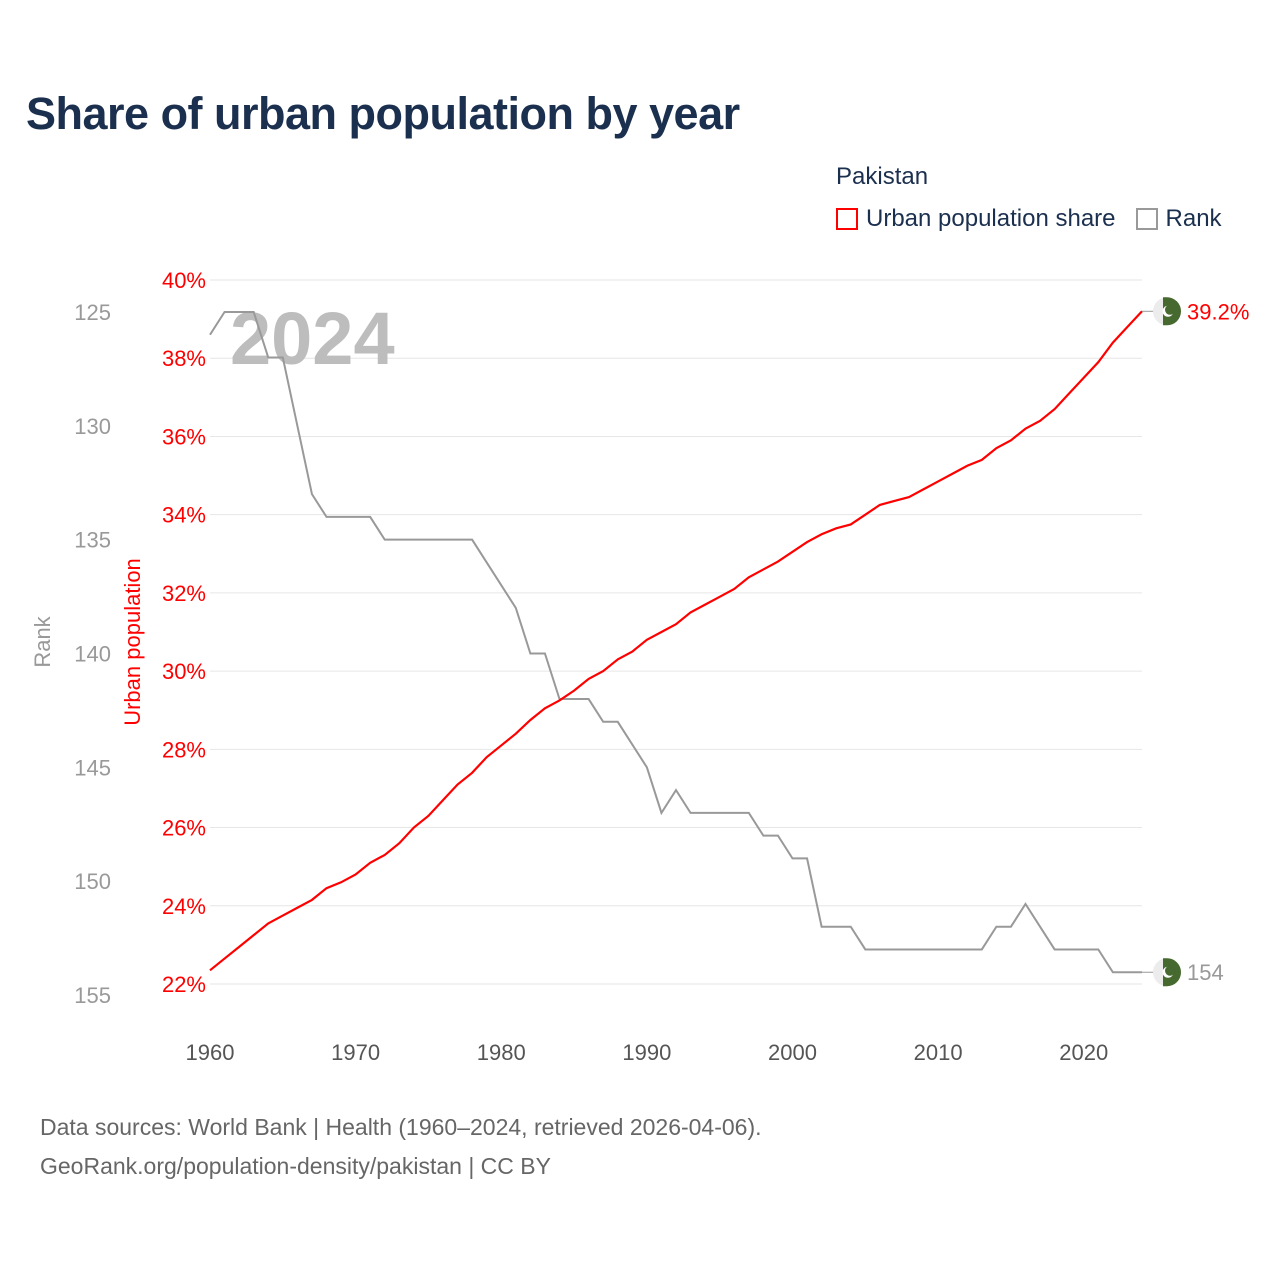 The height and width of the screenshot is (1280, 1280). I want to click on x-tick-label: 1980, so click(501, 1052).